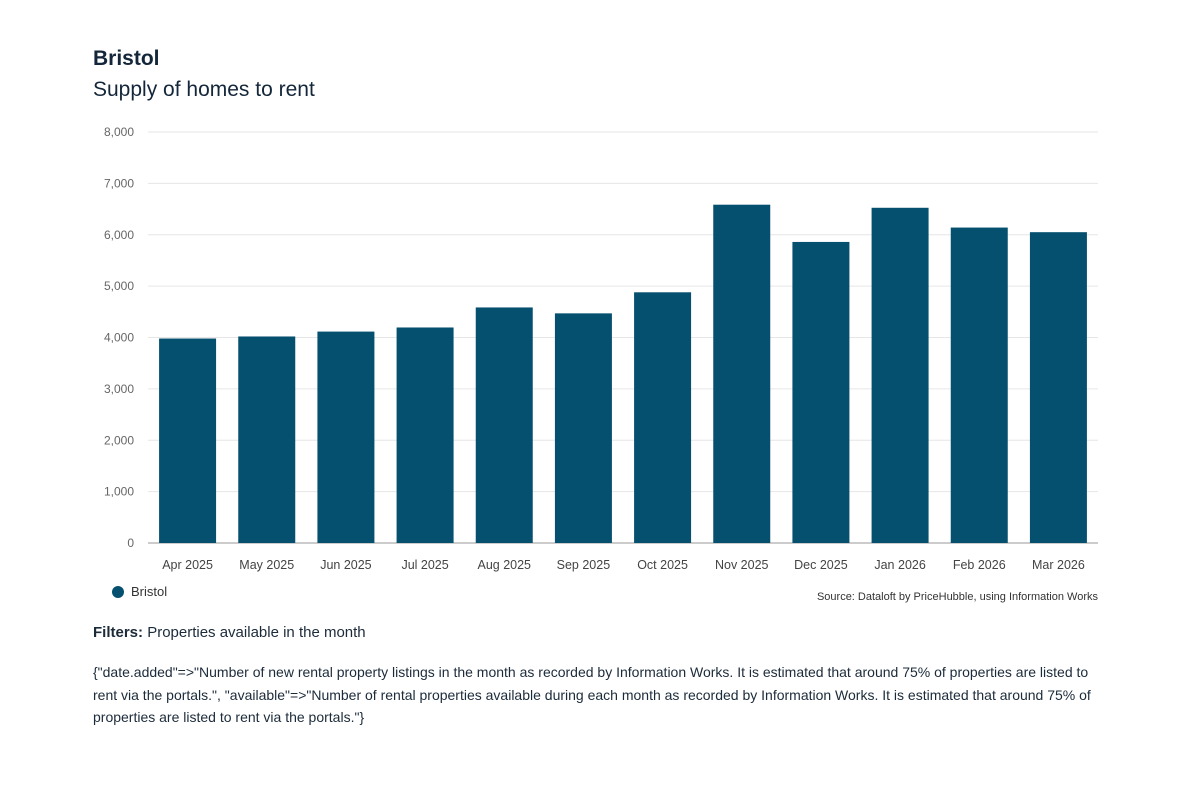 The width and height of the screenshot is (1200, 792). What do you see at coordinates (130, 543) in the screenshot?
I see `y-tick-label: 0` at bounding box center [130, 543].